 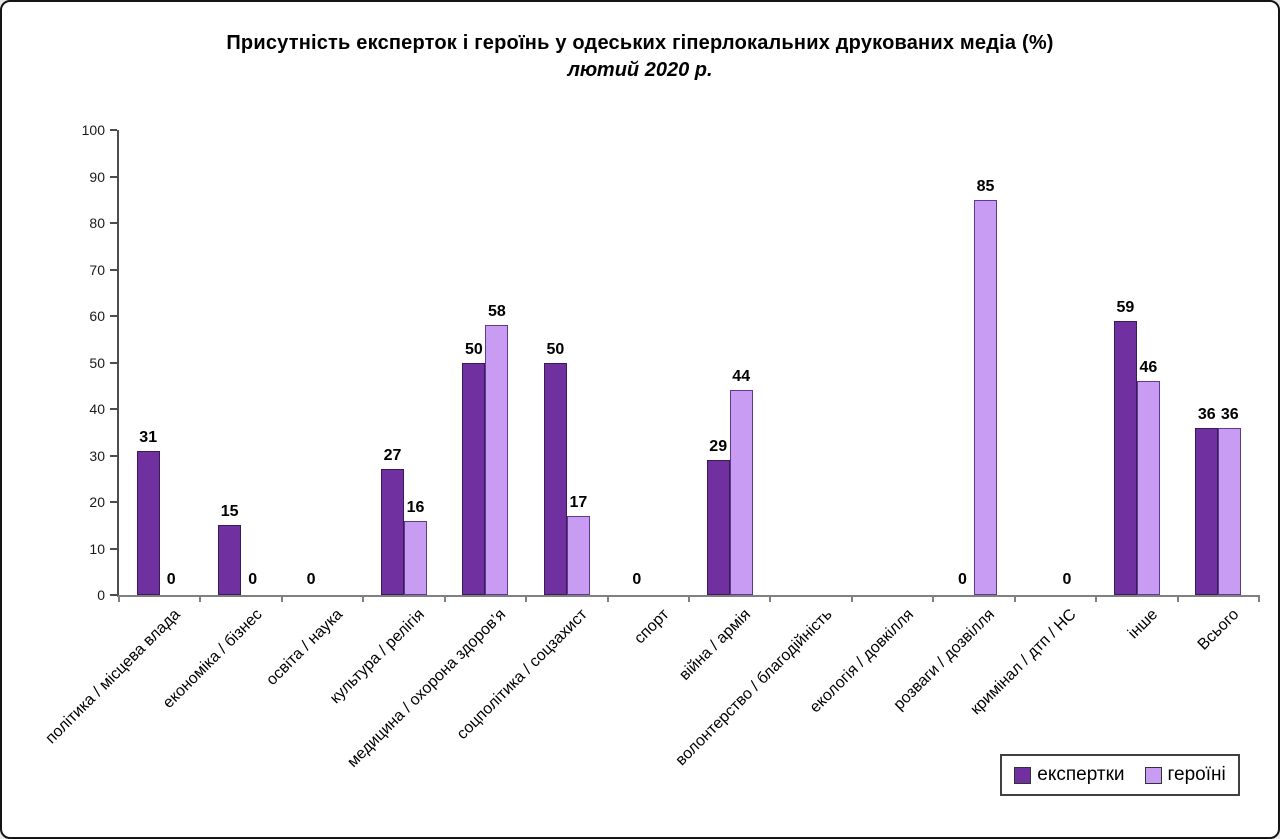 I want to click on y-axis-tick-label: 80, so click(x=97, y=223).